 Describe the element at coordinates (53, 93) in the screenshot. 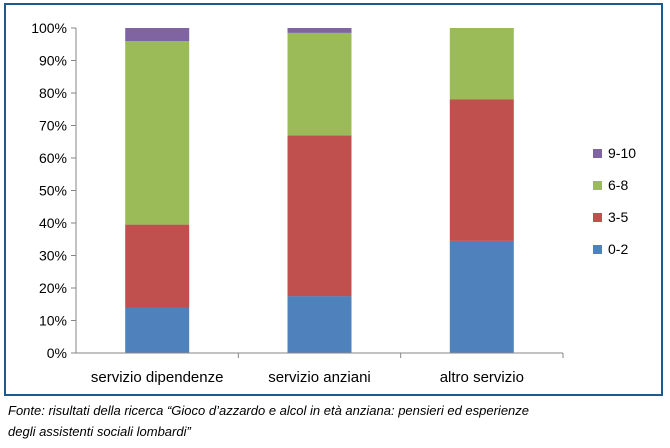

I see `y-tick-label: 80%` at that location.